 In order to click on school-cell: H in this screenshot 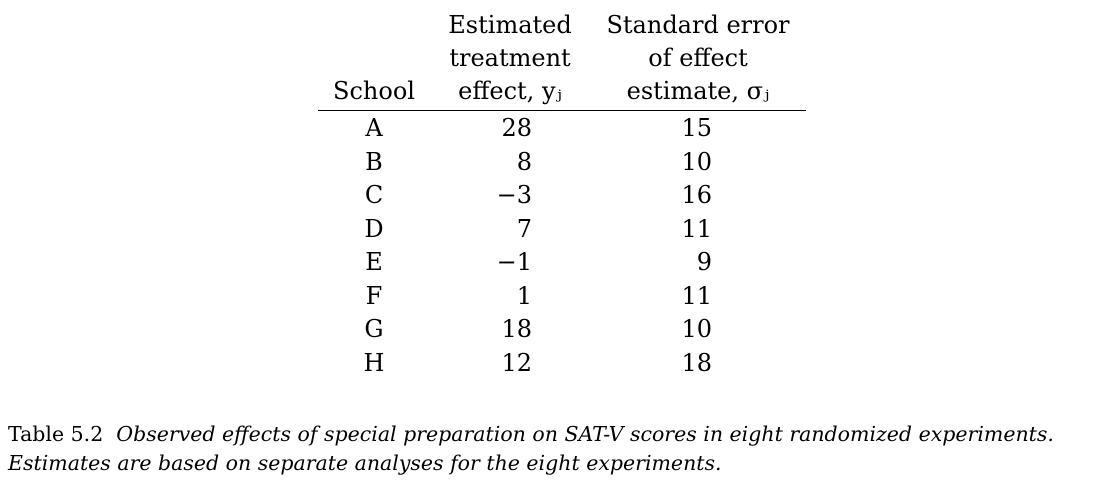, I will do `click(374, 362)`.